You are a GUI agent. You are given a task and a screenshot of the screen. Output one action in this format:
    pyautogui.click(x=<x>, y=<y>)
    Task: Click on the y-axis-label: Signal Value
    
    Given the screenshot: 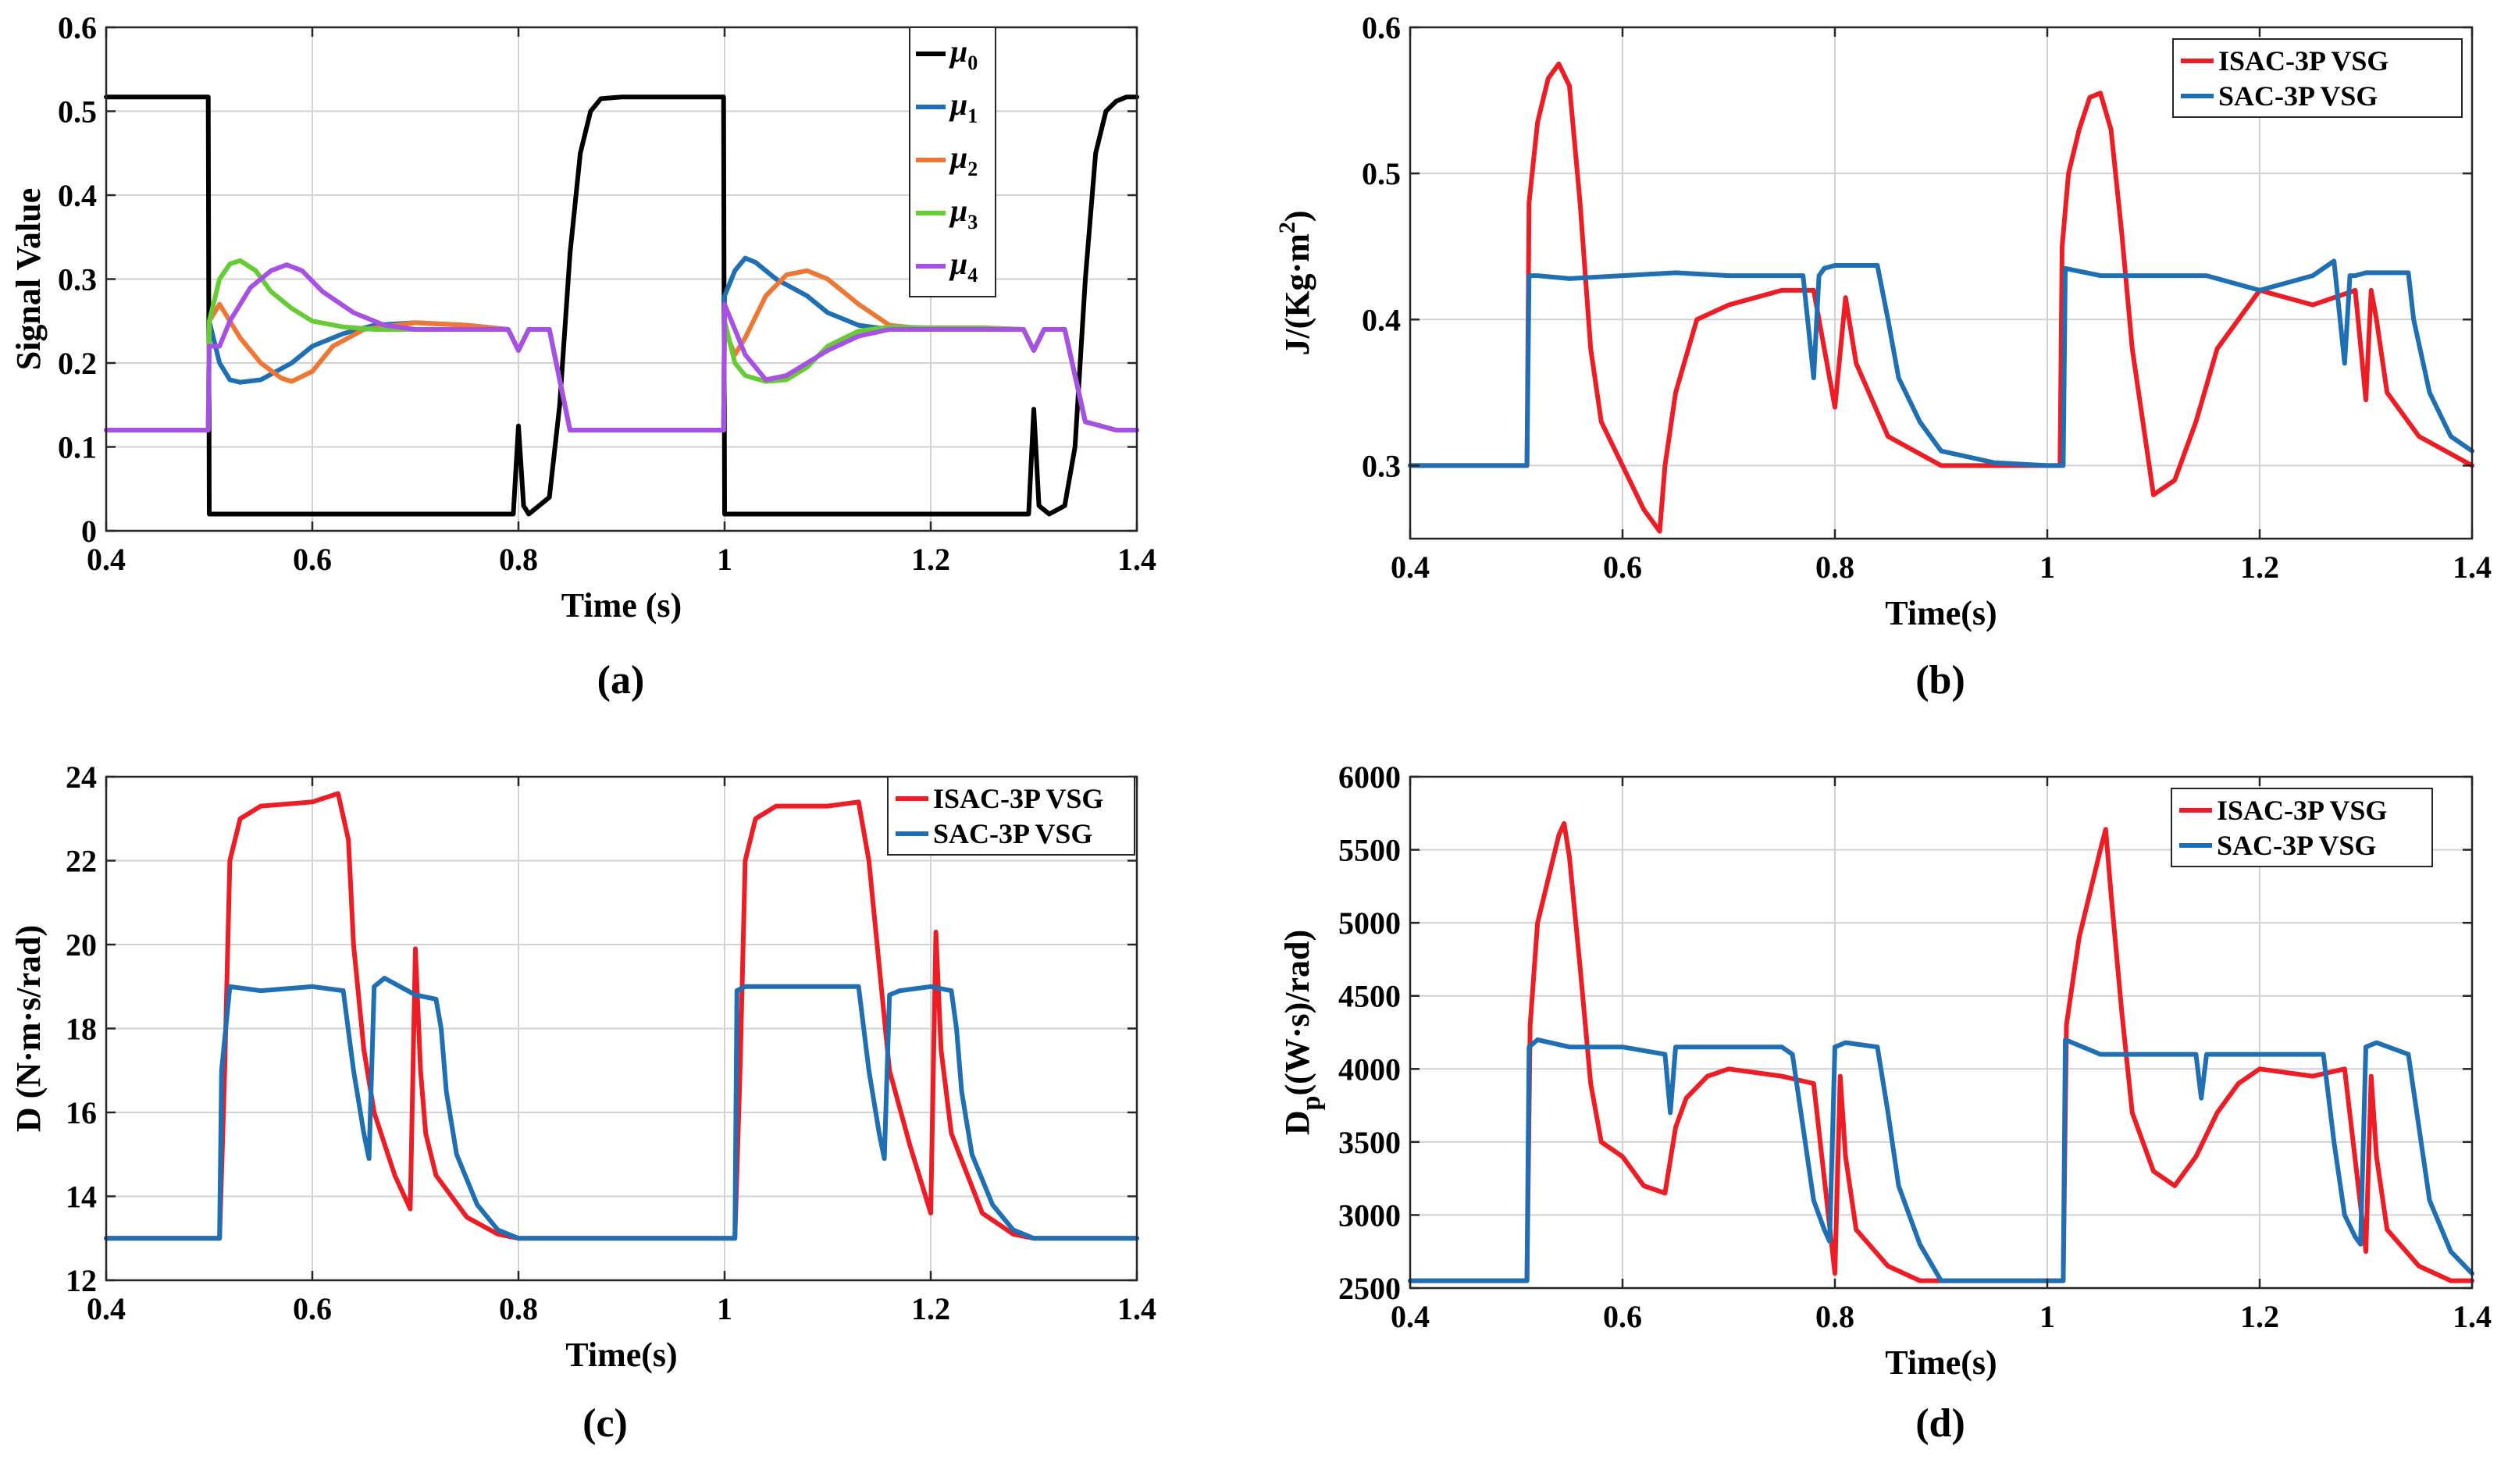 What is the action you would take?
    pyautogui.click(x=28, y=279)
    